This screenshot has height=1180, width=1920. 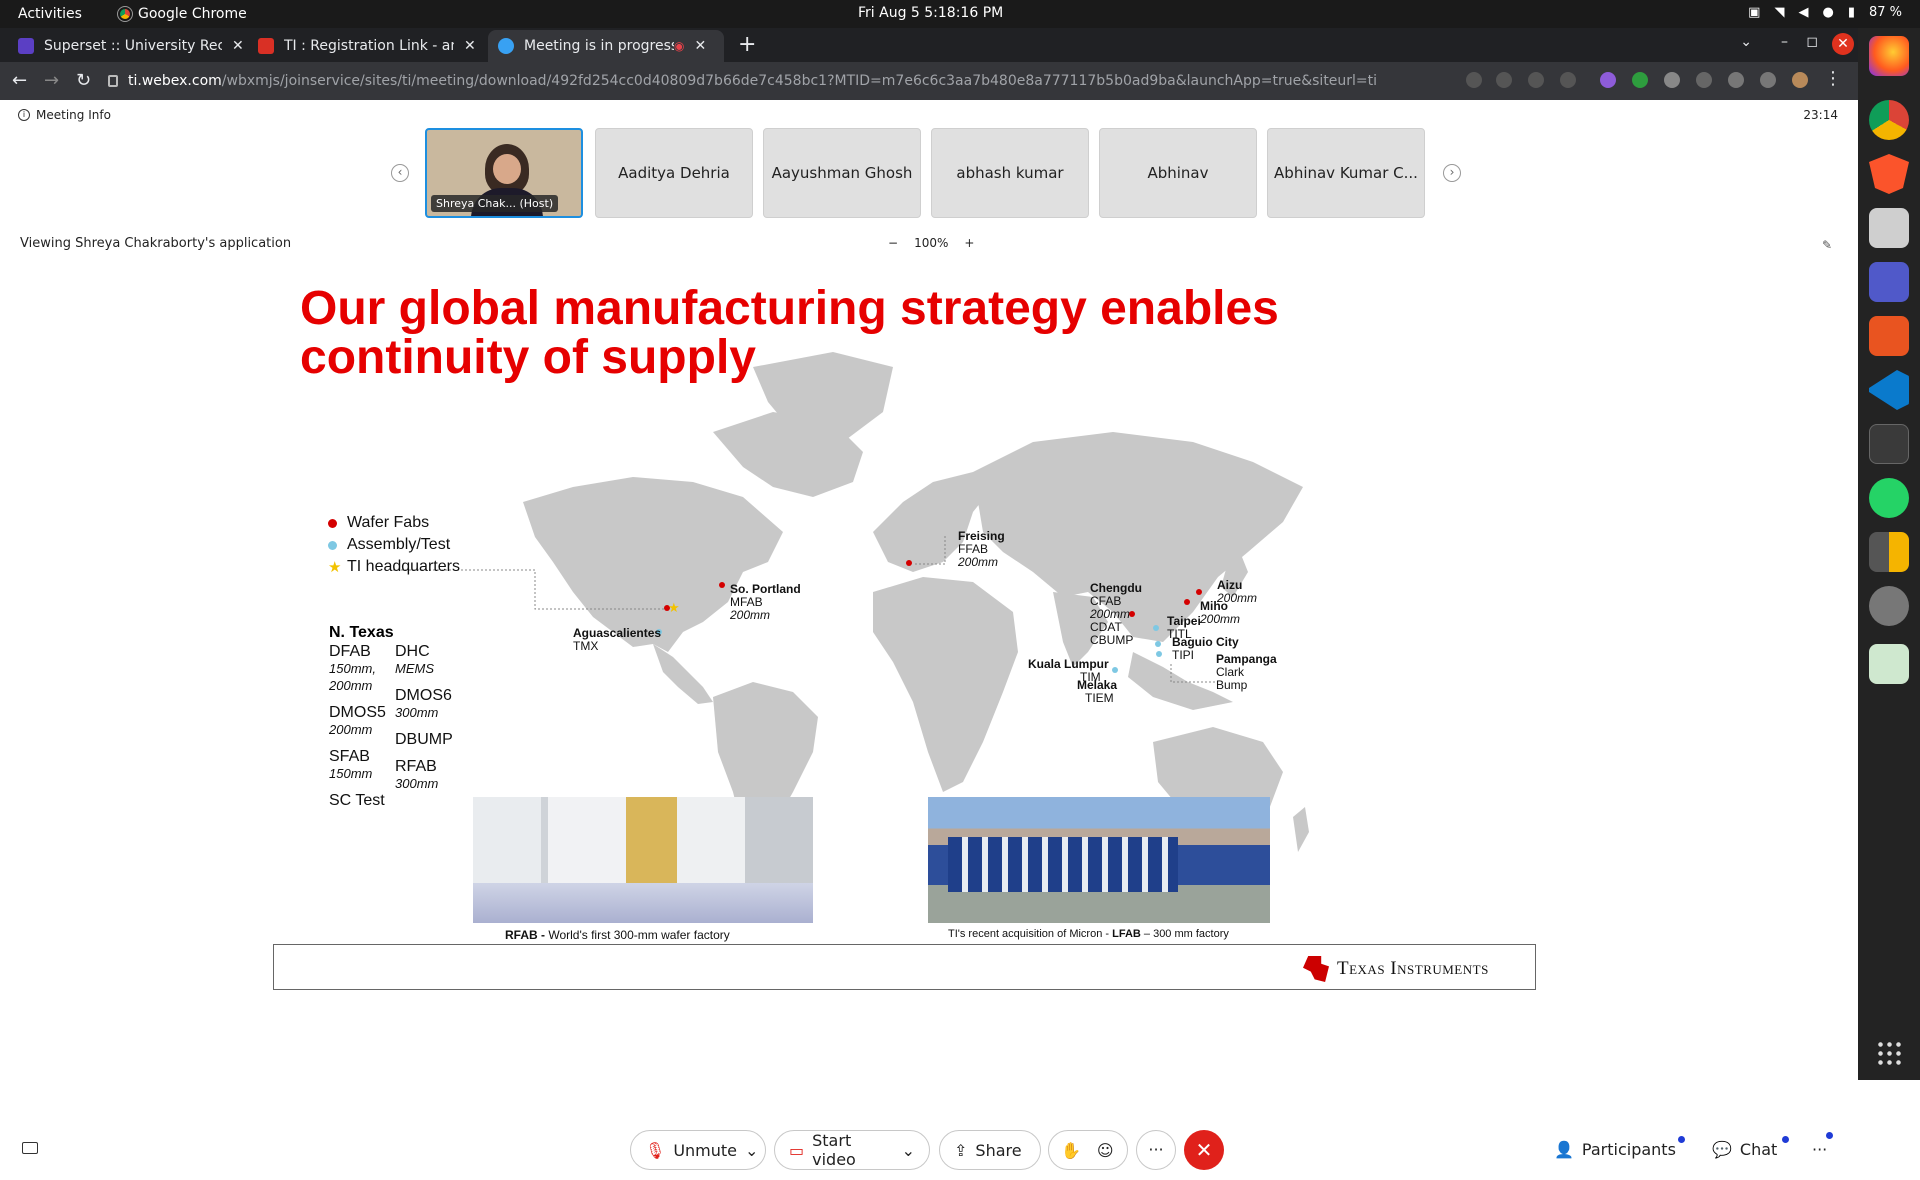 I want to click on fab-name: RFAB, so click(x=416, y=766).